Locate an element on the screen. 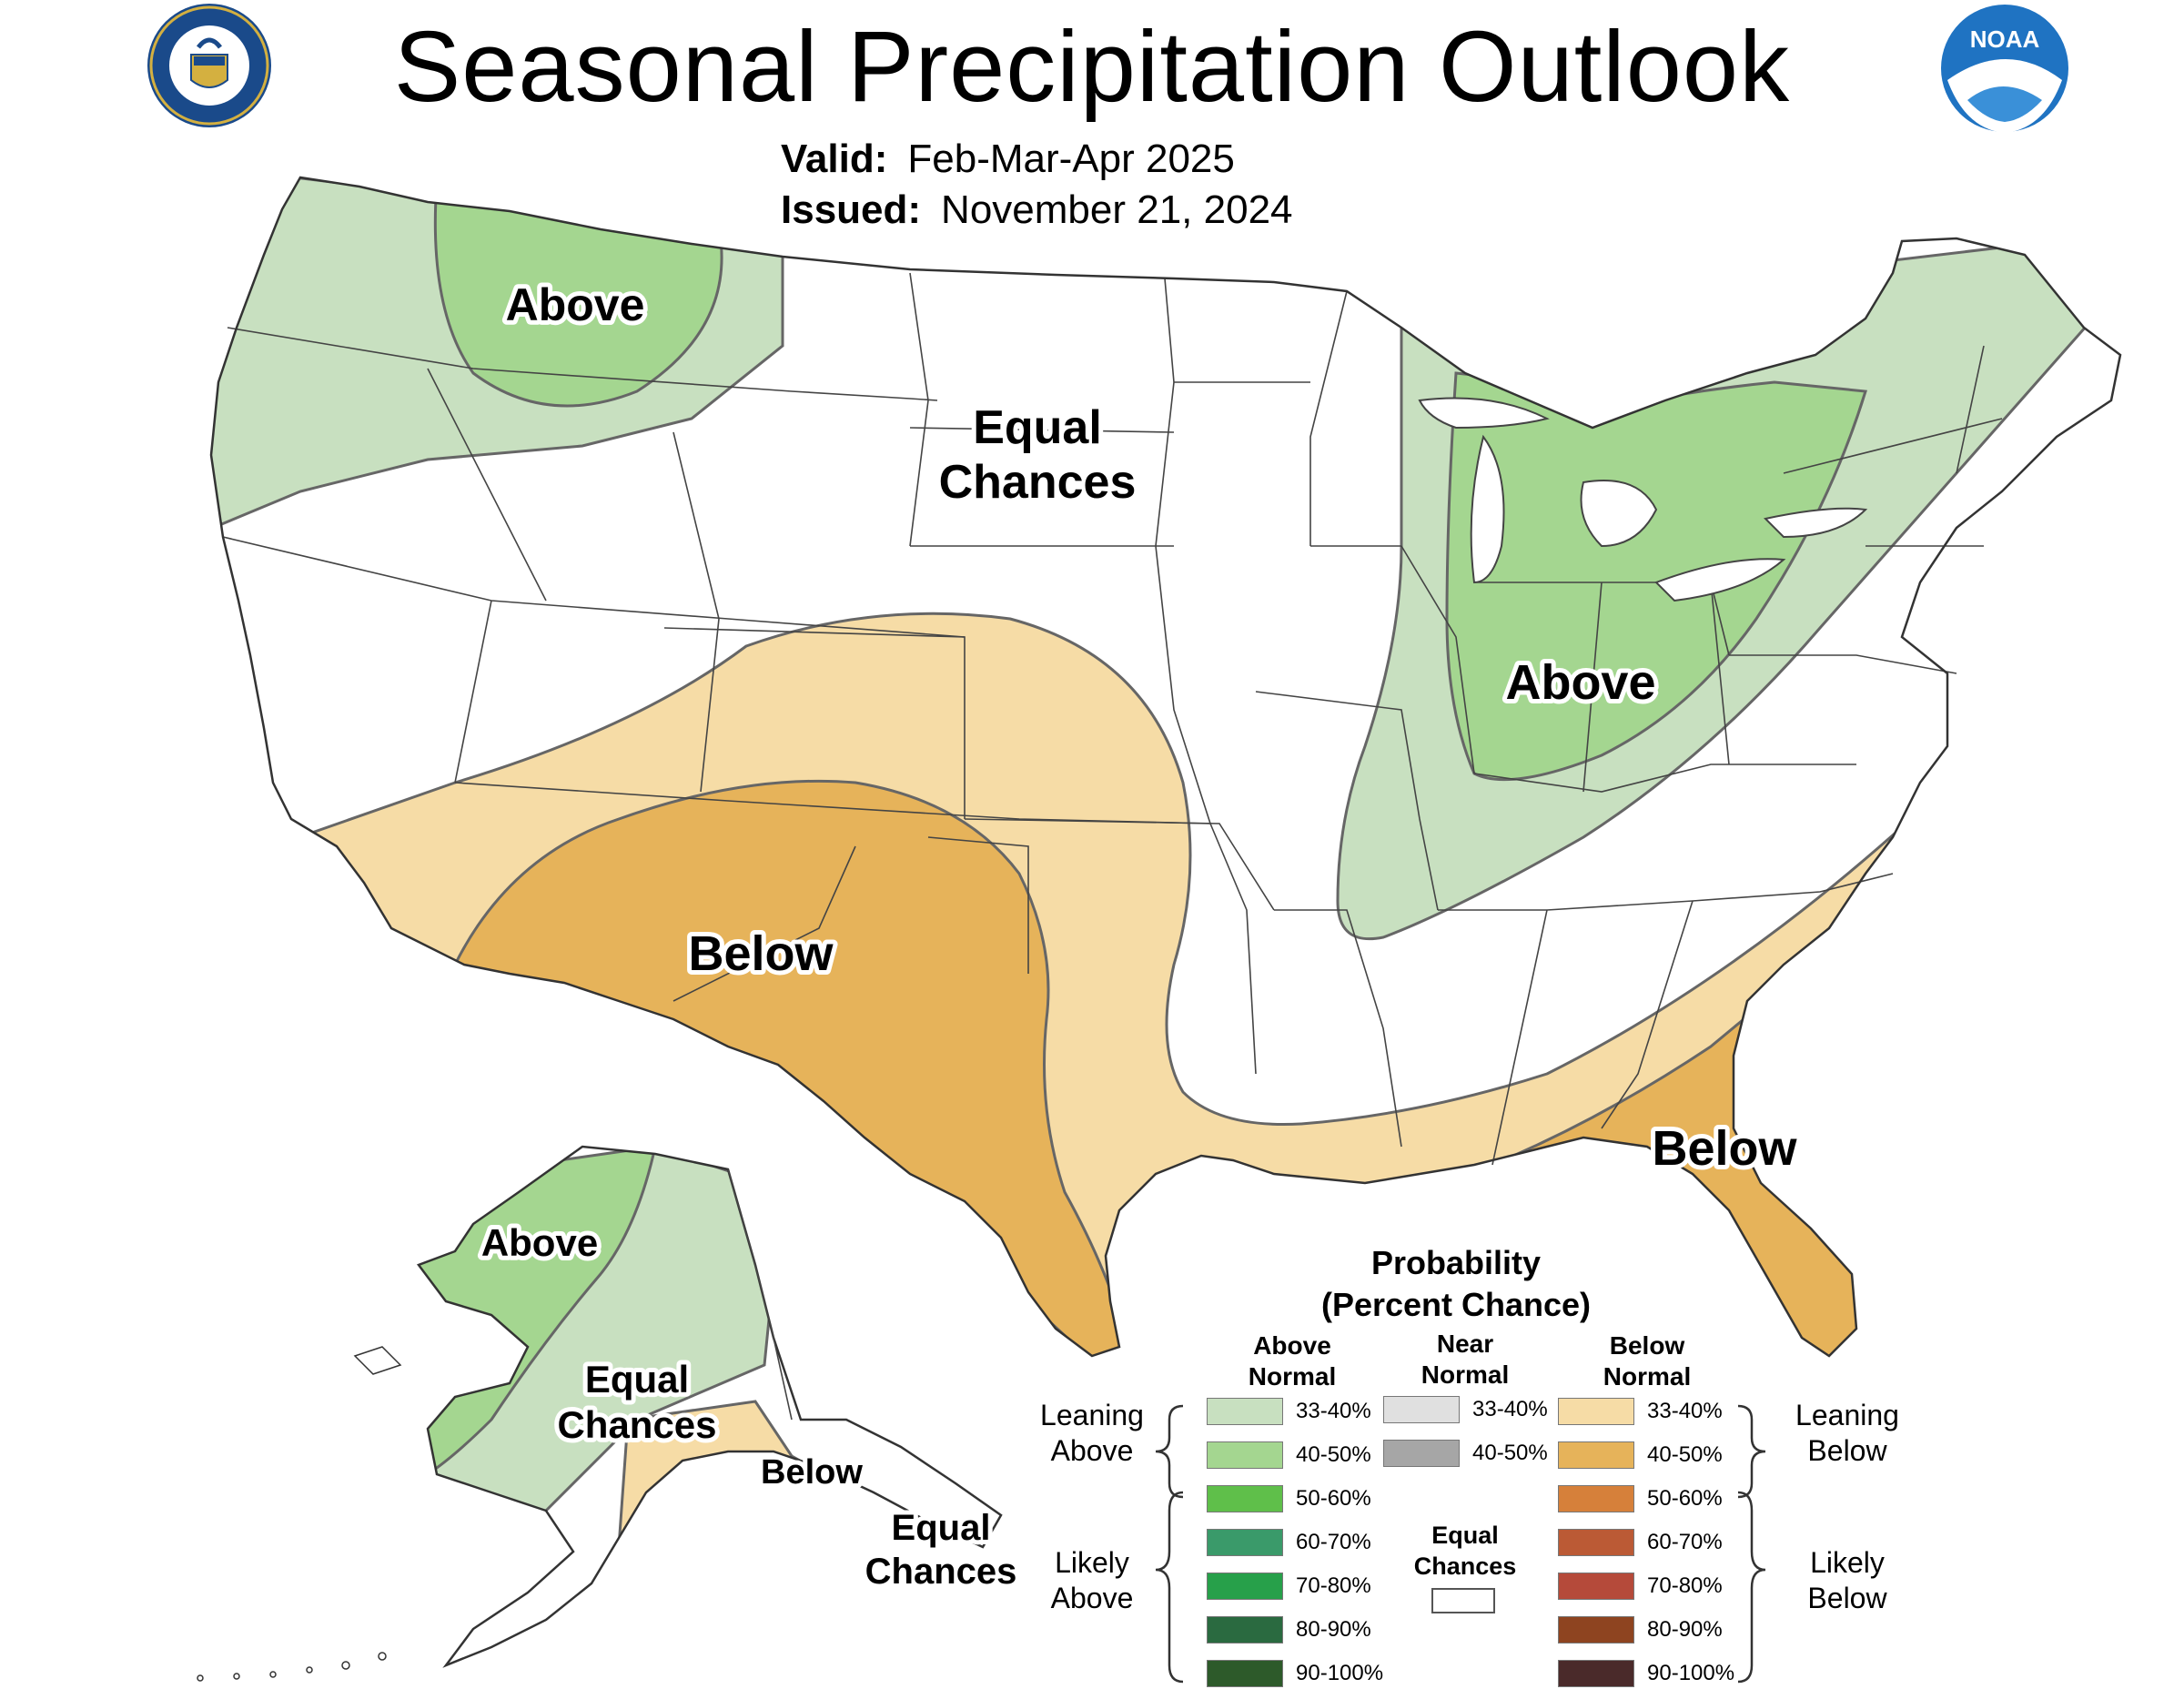  label-ak-above: Above is located at coordinates (539, 1242).